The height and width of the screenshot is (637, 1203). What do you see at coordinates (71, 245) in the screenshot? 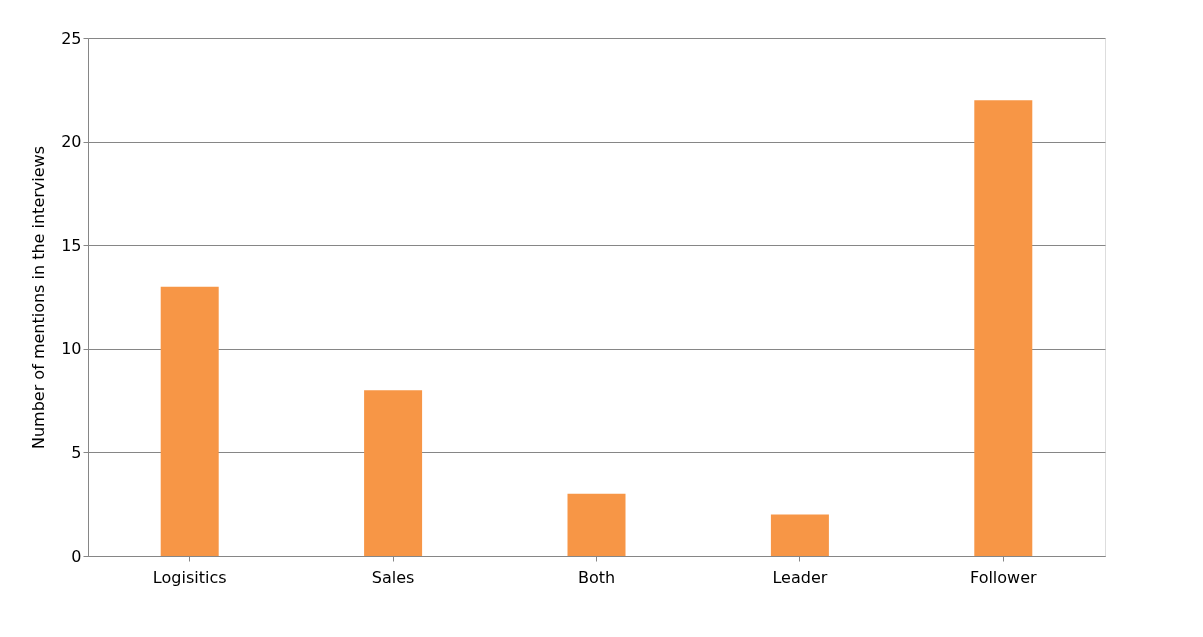
I see `y-tick-label: 15` at bounding box center [71, 245].